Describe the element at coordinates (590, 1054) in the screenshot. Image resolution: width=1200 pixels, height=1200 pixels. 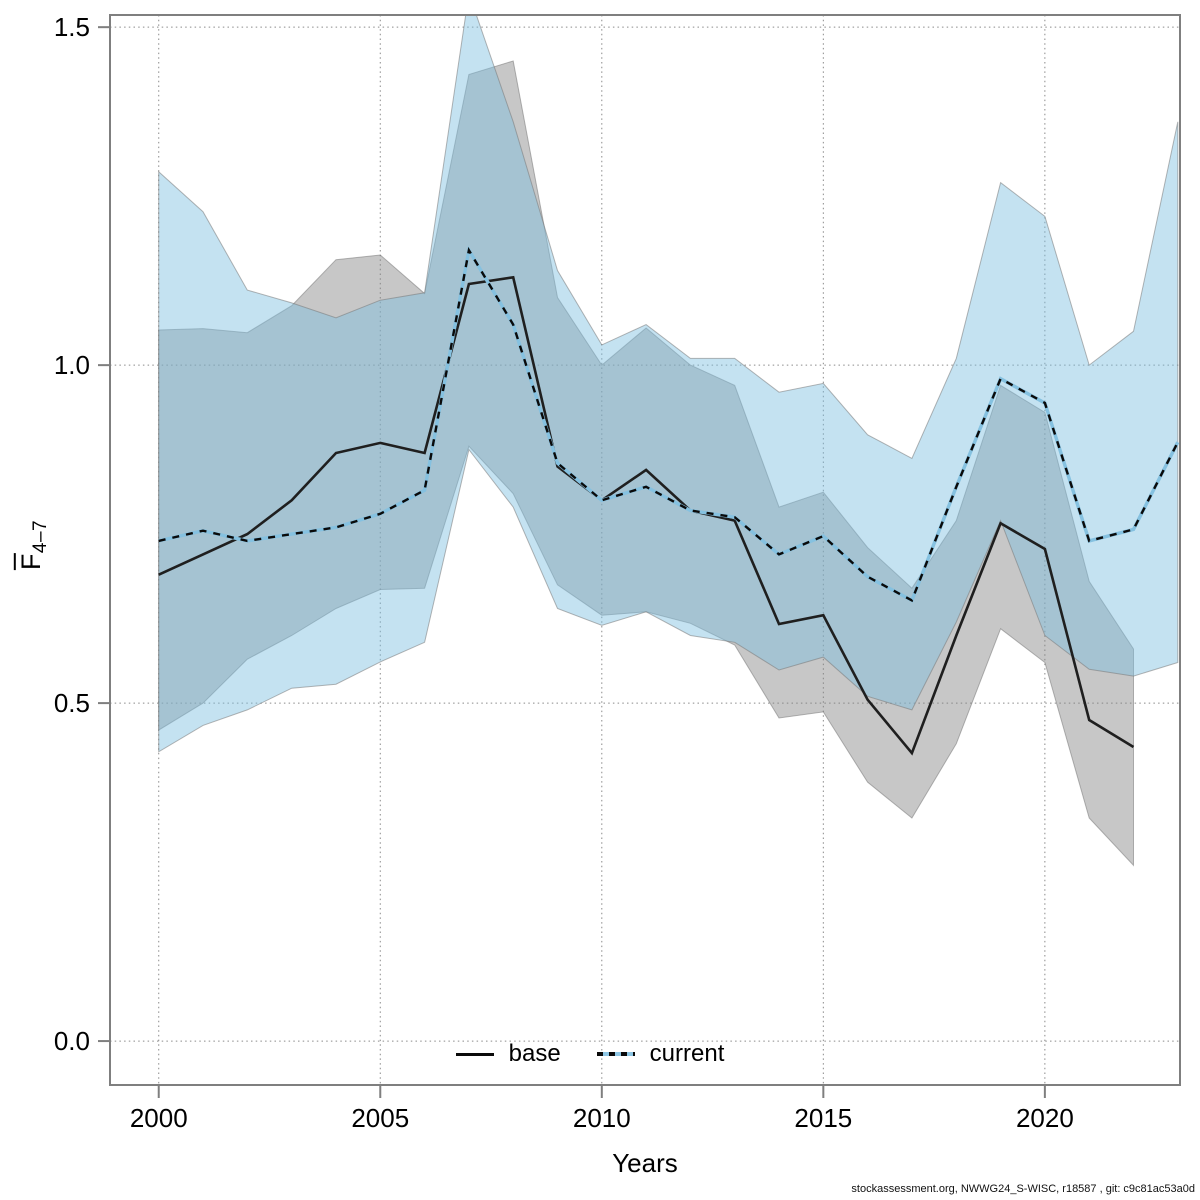
I see `legend: base current` at that location.